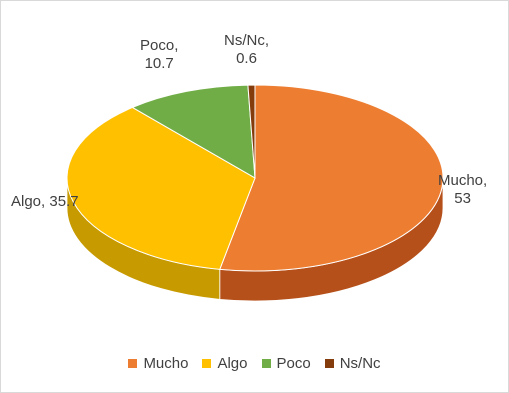  Describe the element at coordinates (462, 198) in the screenshot. I see `data-label-mucho-line2: 53` at that location.